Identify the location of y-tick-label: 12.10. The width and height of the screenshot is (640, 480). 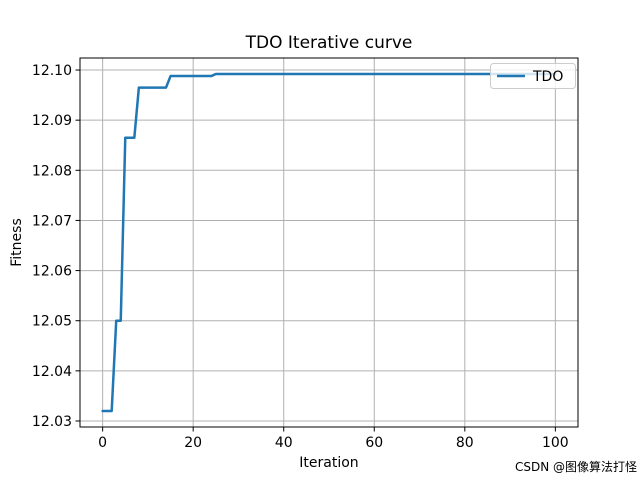
(52, 71).